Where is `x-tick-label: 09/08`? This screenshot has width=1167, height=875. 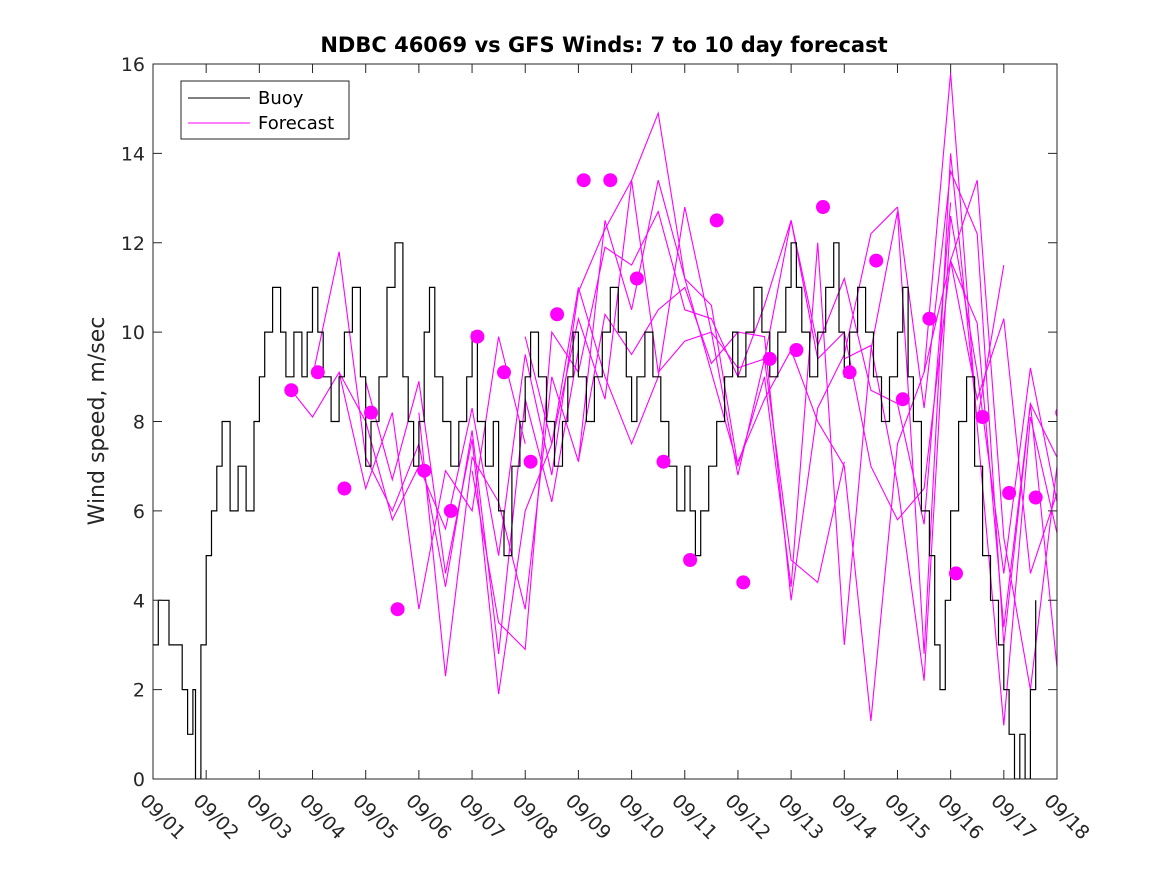 x-tick-label: 09/08 is located at coordinates (535, 817).